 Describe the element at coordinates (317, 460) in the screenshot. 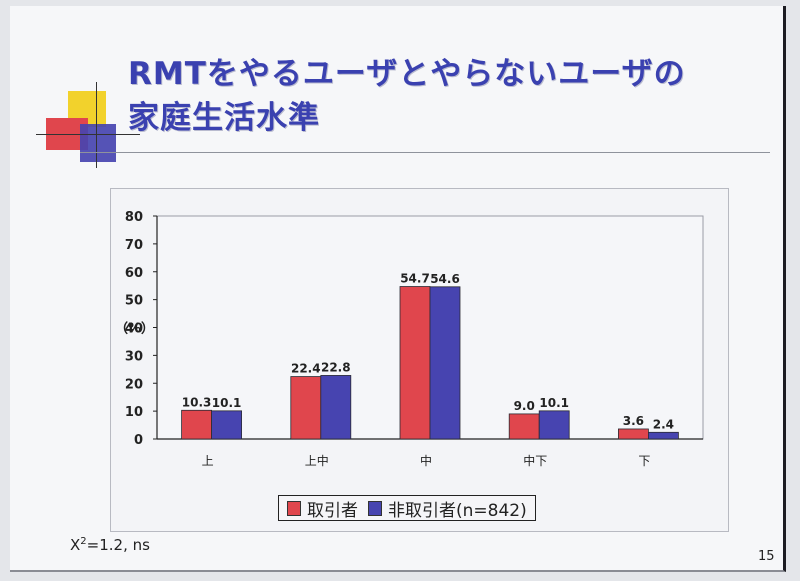

I see `x-tick-label: 上中` at that location.